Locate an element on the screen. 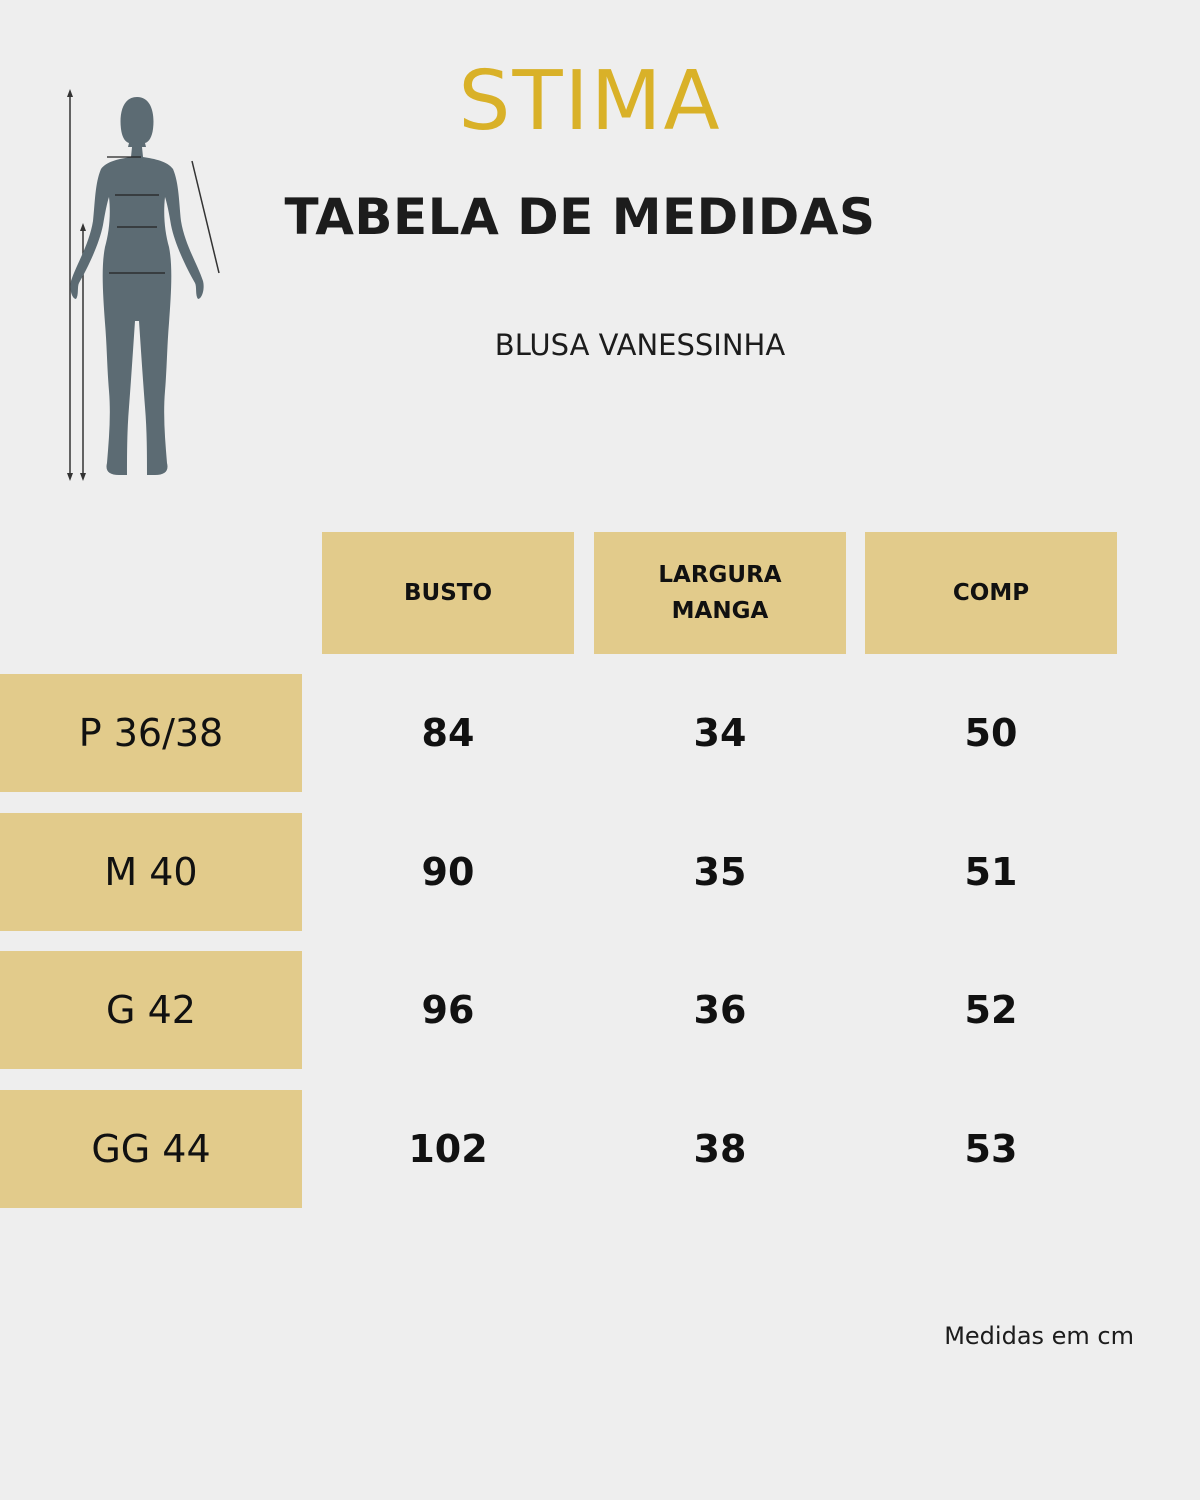 The width and height of the screenshot is (1200, 1500). table-cell-busto: 96 is located at coordinates (448, 1010).